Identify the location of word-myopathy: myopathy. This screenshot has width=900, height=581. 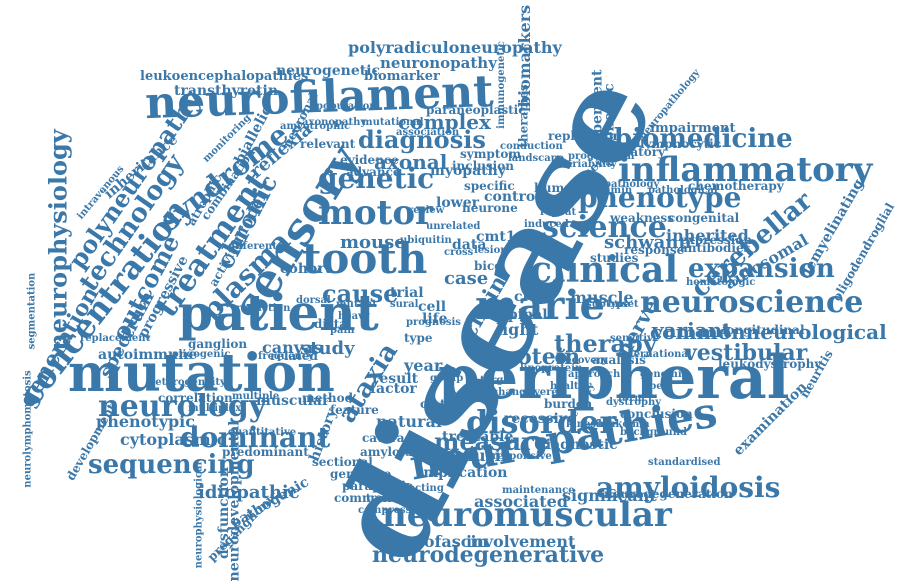
(468, 171).